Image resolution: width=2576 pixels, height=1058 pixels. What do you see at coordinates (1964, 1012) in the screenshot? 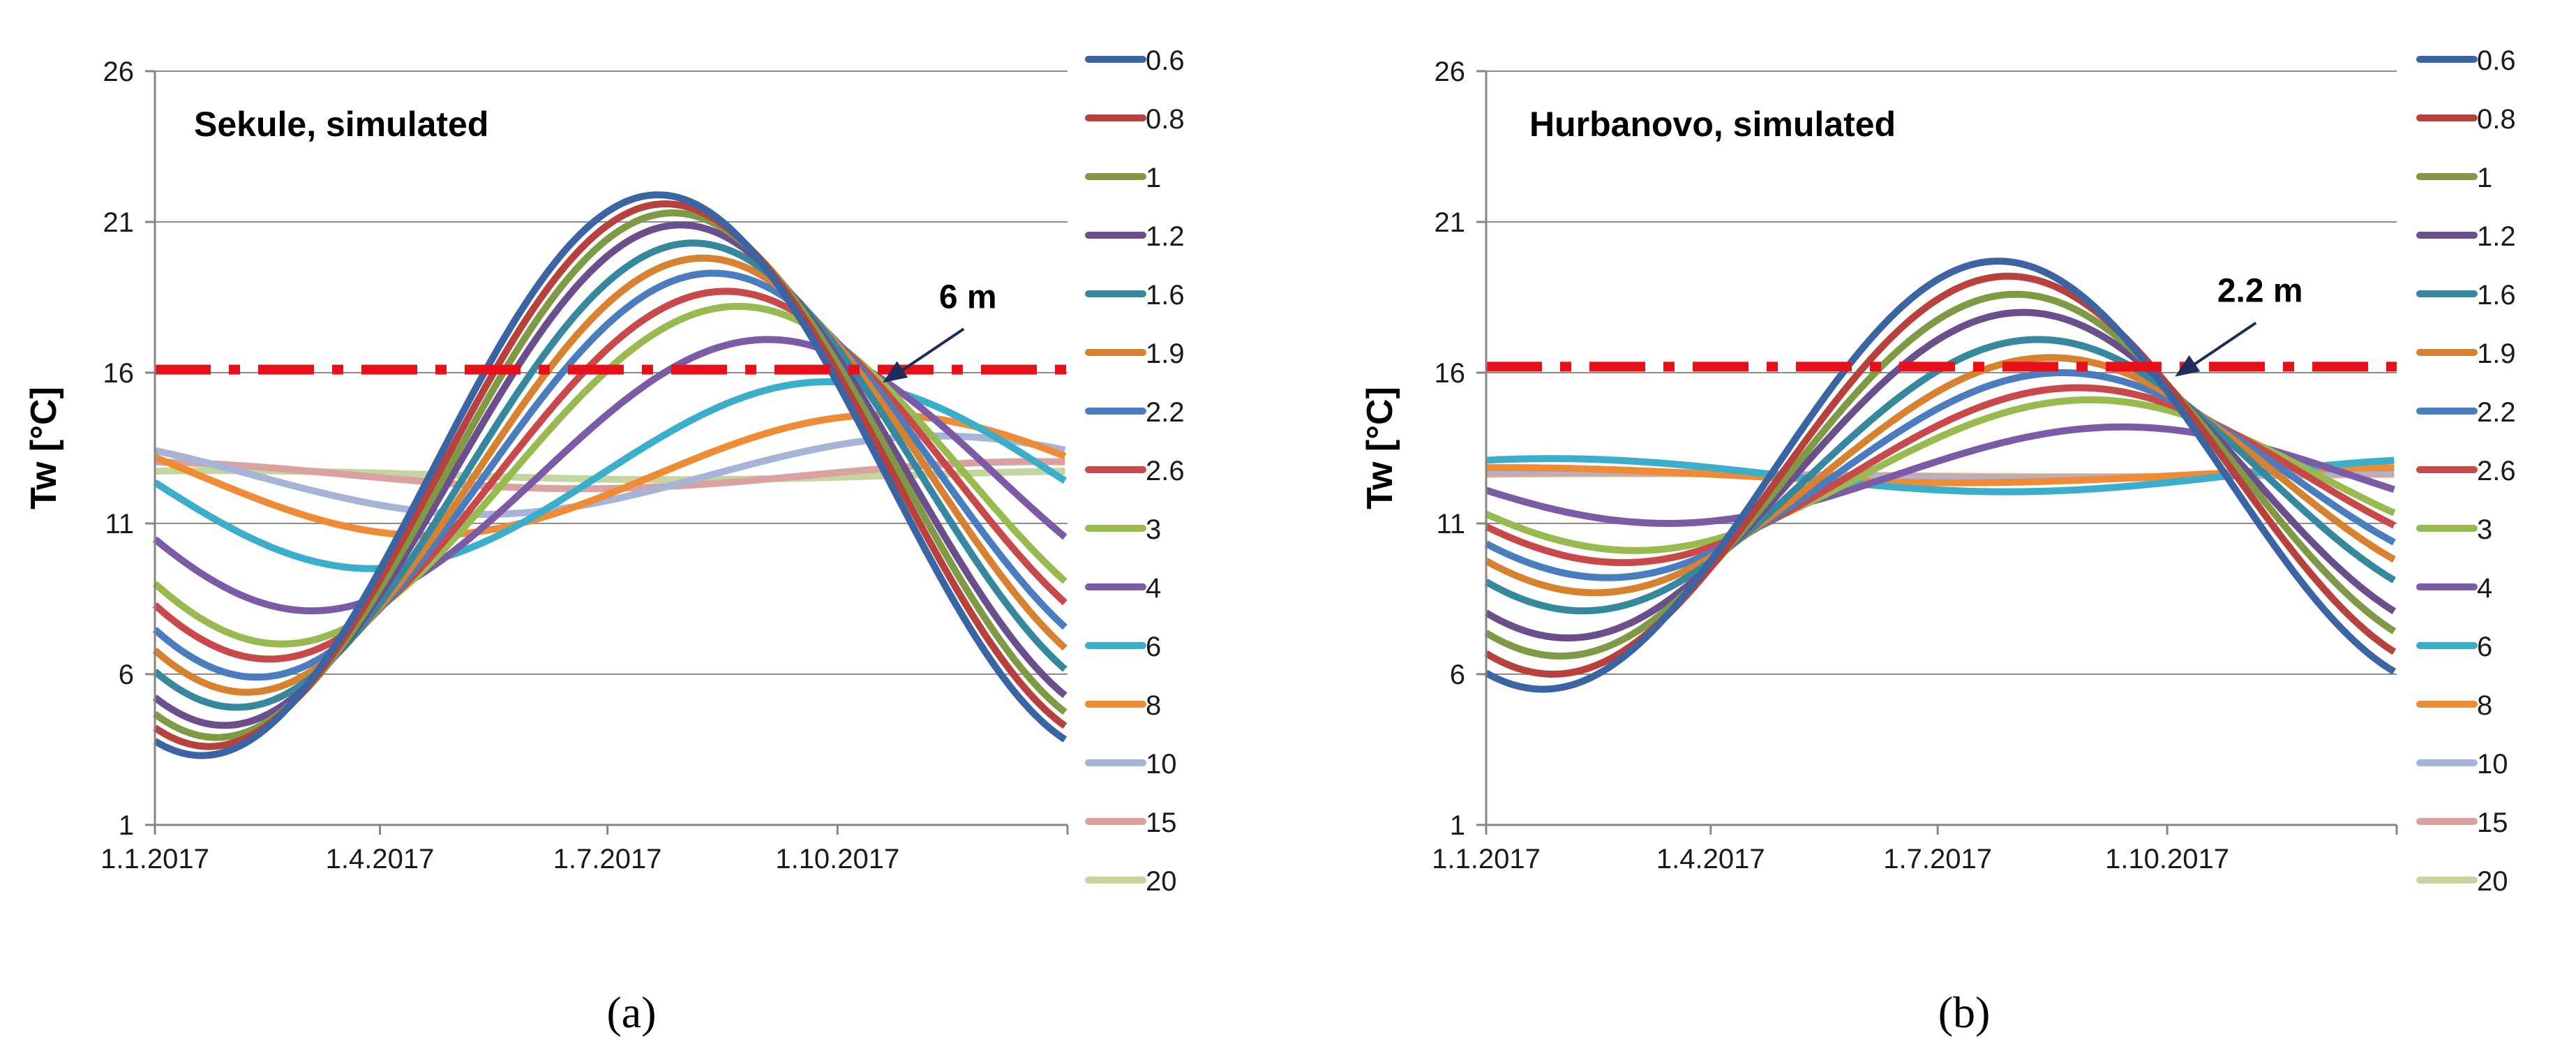
I see `panel-label: (b)` at bounding box center [1964, 1012].